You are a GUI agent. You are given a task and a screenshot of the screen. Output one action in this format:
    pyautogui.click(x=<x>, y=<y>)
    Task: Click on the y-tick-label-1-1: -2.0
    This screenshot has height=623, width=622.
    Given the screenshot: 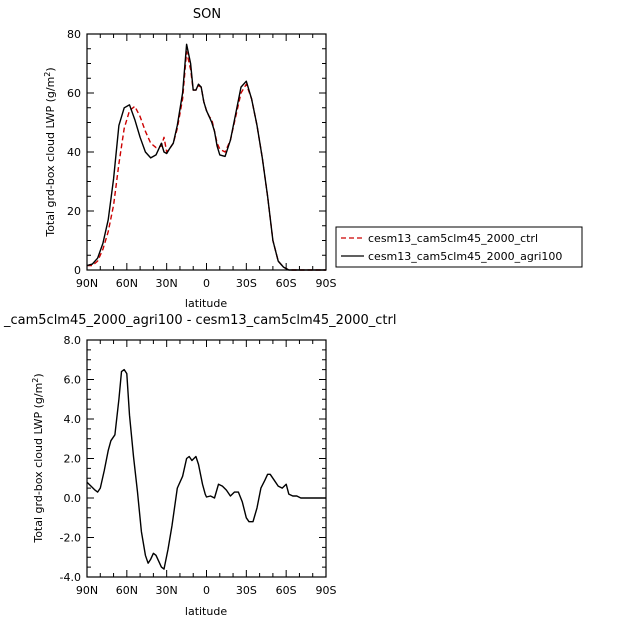 What is the action you would take?
    pyautogui.click(x=70, y=538)
    